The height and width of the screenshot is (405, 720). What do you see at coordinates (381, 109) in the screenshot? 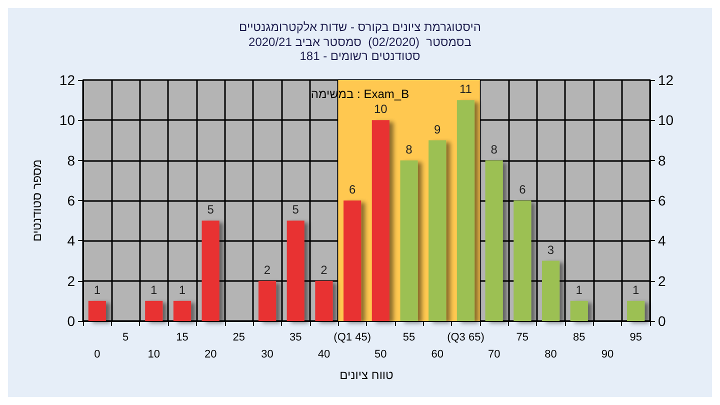
I see `data-label: 10` at bounding box center [381, 109].